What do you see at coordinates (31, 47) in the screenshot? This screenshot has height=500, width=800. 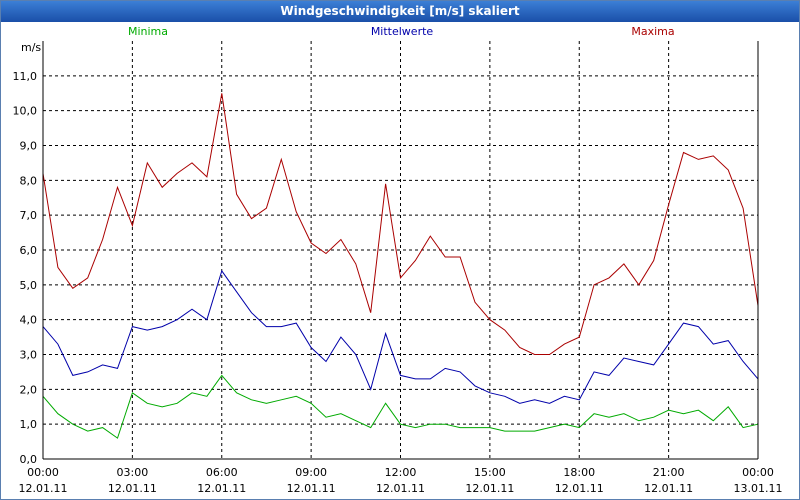 I see `y-axis-unit: m/s` at bounding box center [31, 47].